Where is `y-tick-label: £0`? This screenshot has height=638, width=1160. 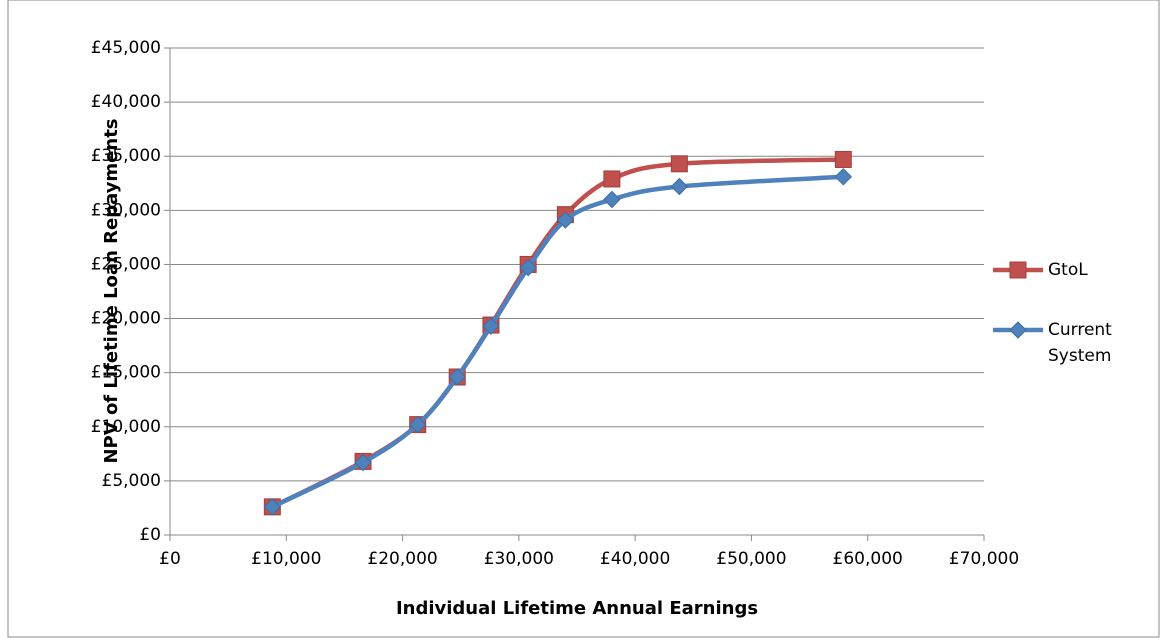 y-tick-label: £0 is located at coordinates (150, 535).